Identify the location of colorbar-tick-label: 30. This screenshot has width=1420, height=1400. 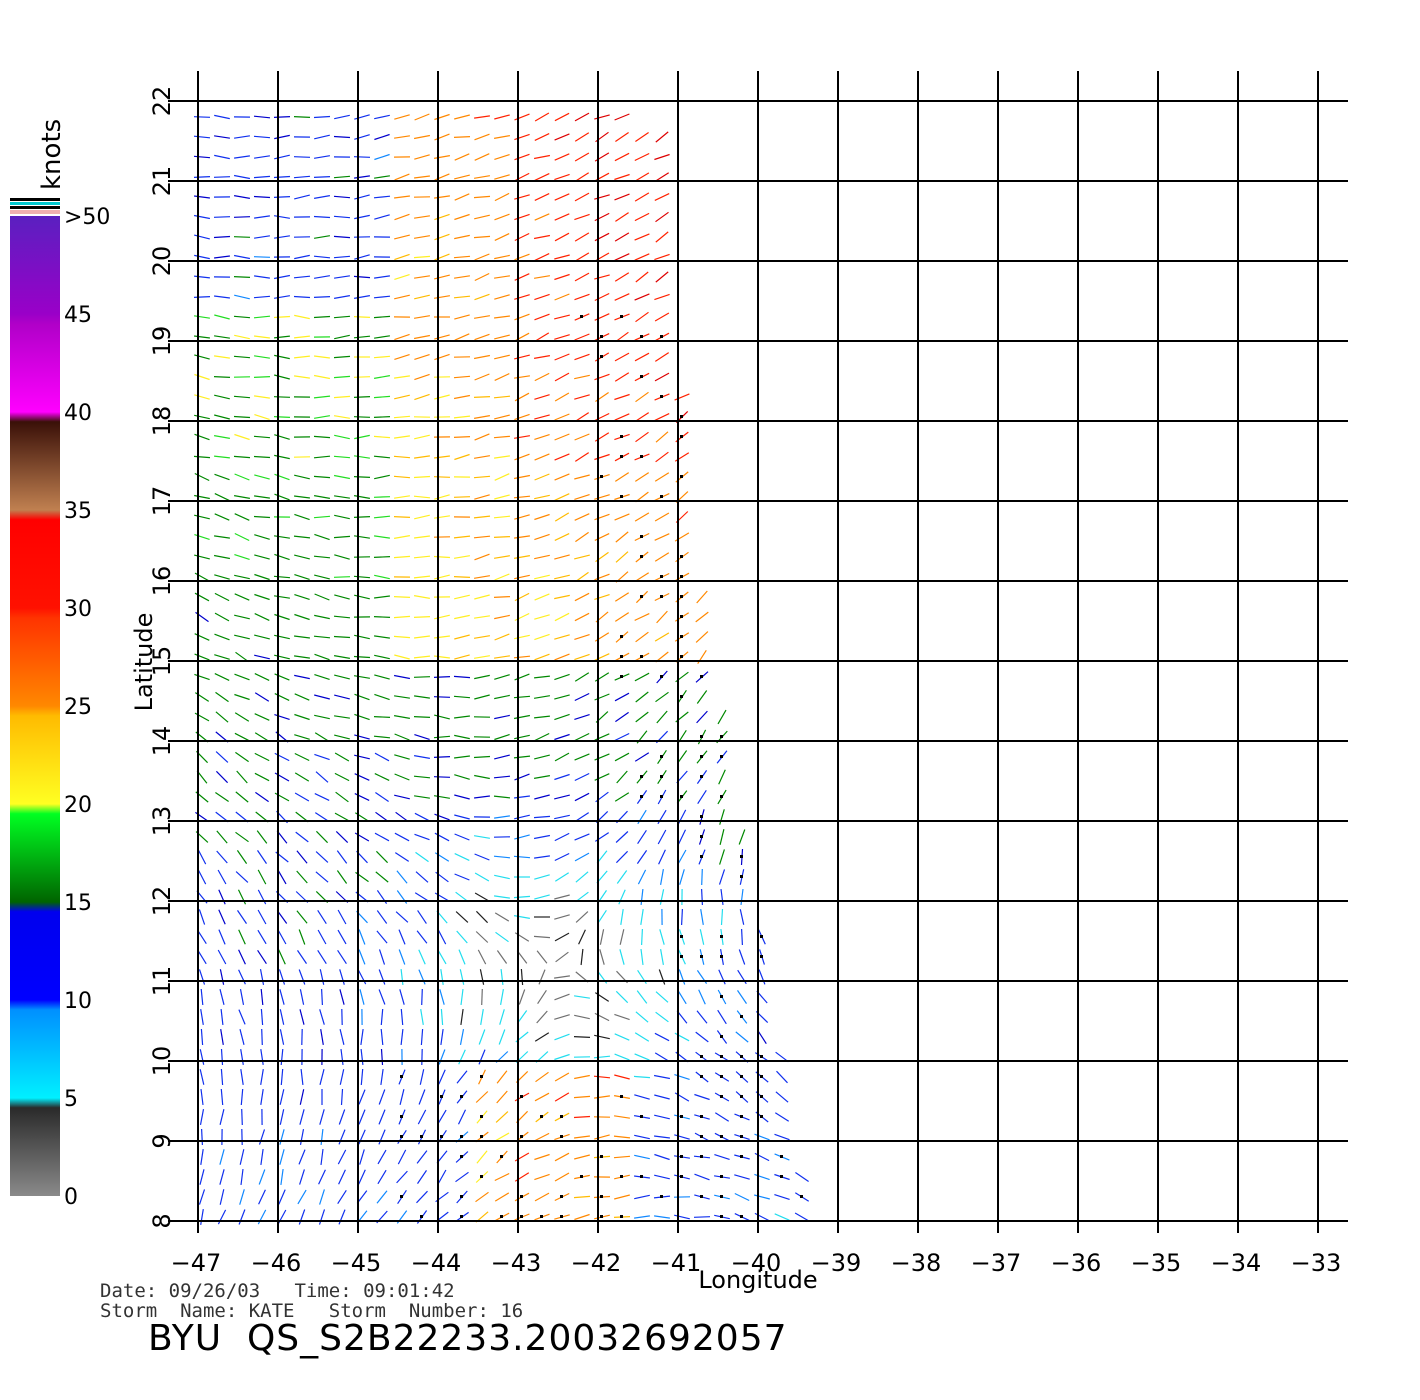
(78, 609).